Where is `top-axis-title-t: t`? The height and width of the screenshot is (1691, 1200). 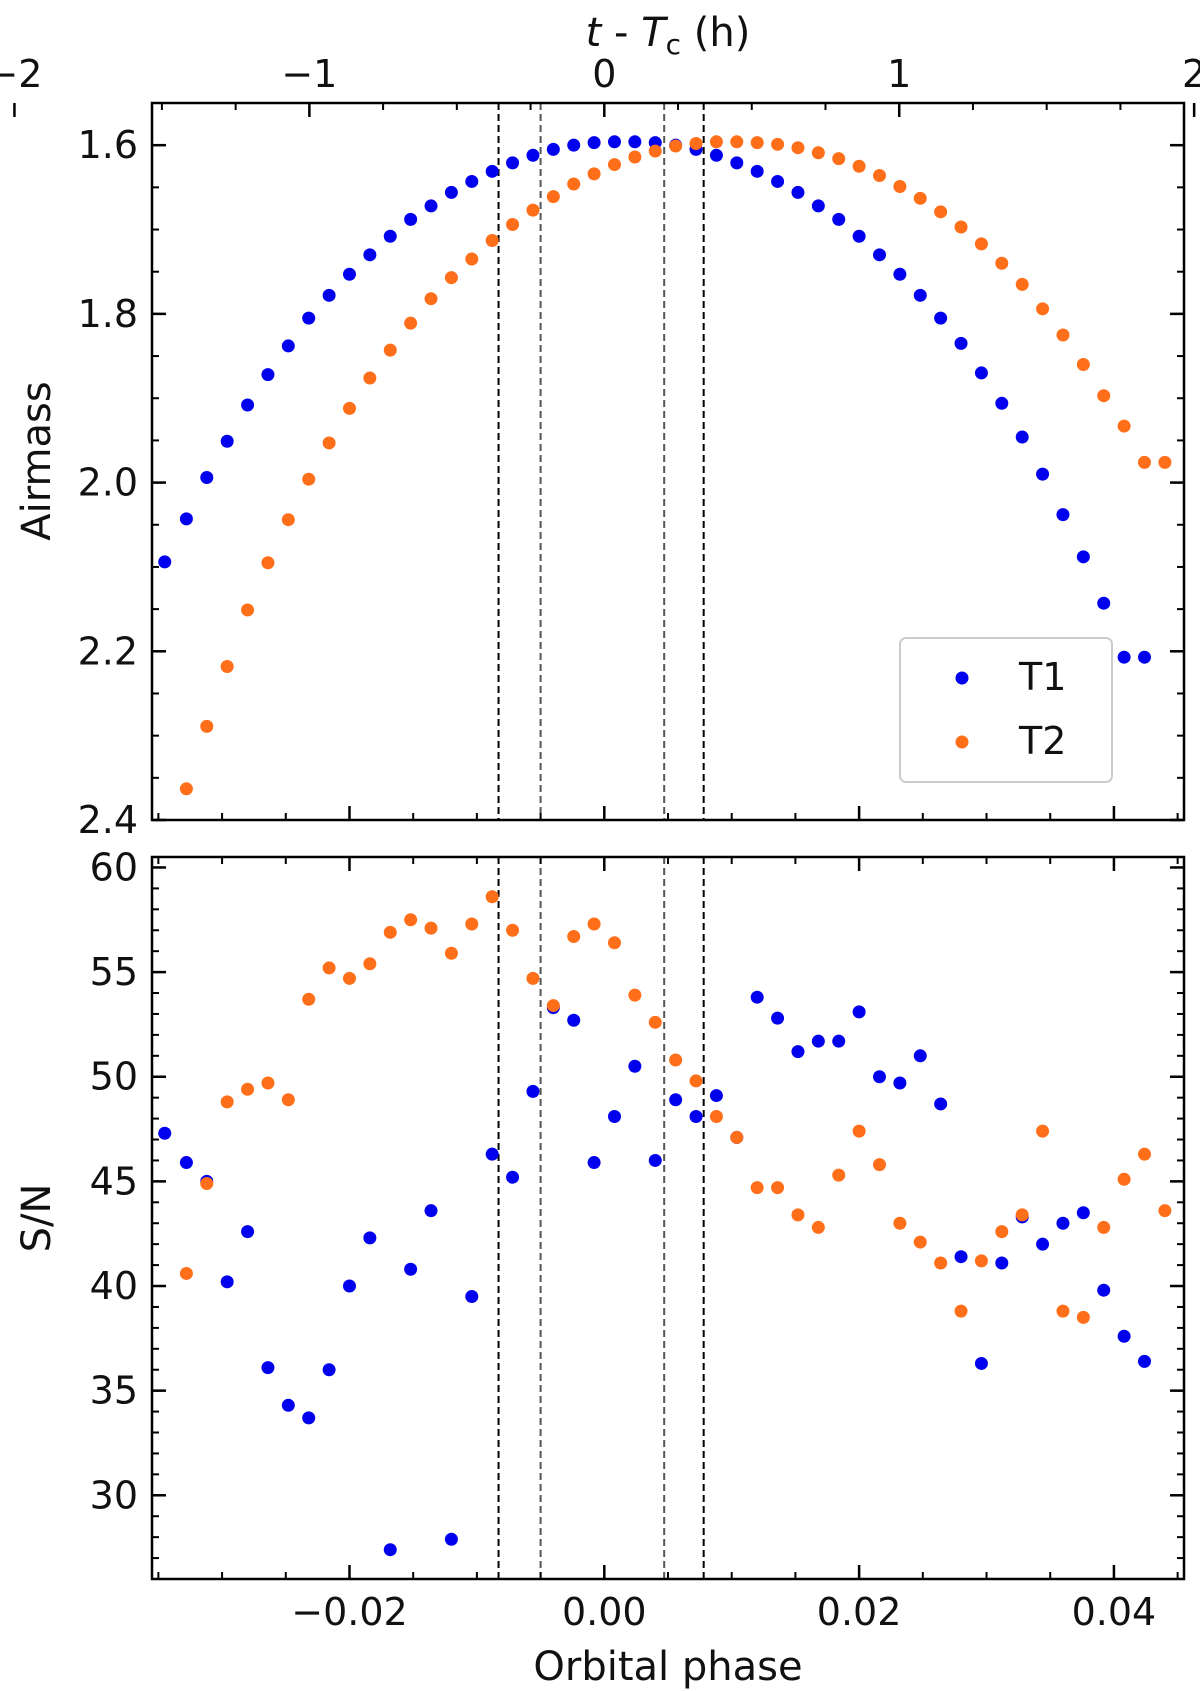 top-axis-title-t: t is located at coordinates (594, 33).